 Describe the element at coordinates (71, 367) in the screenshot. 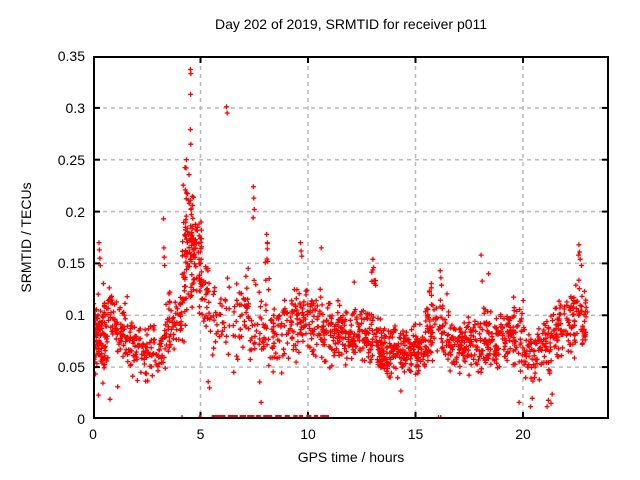

I see `y-tick-label: 0.05` at that location.